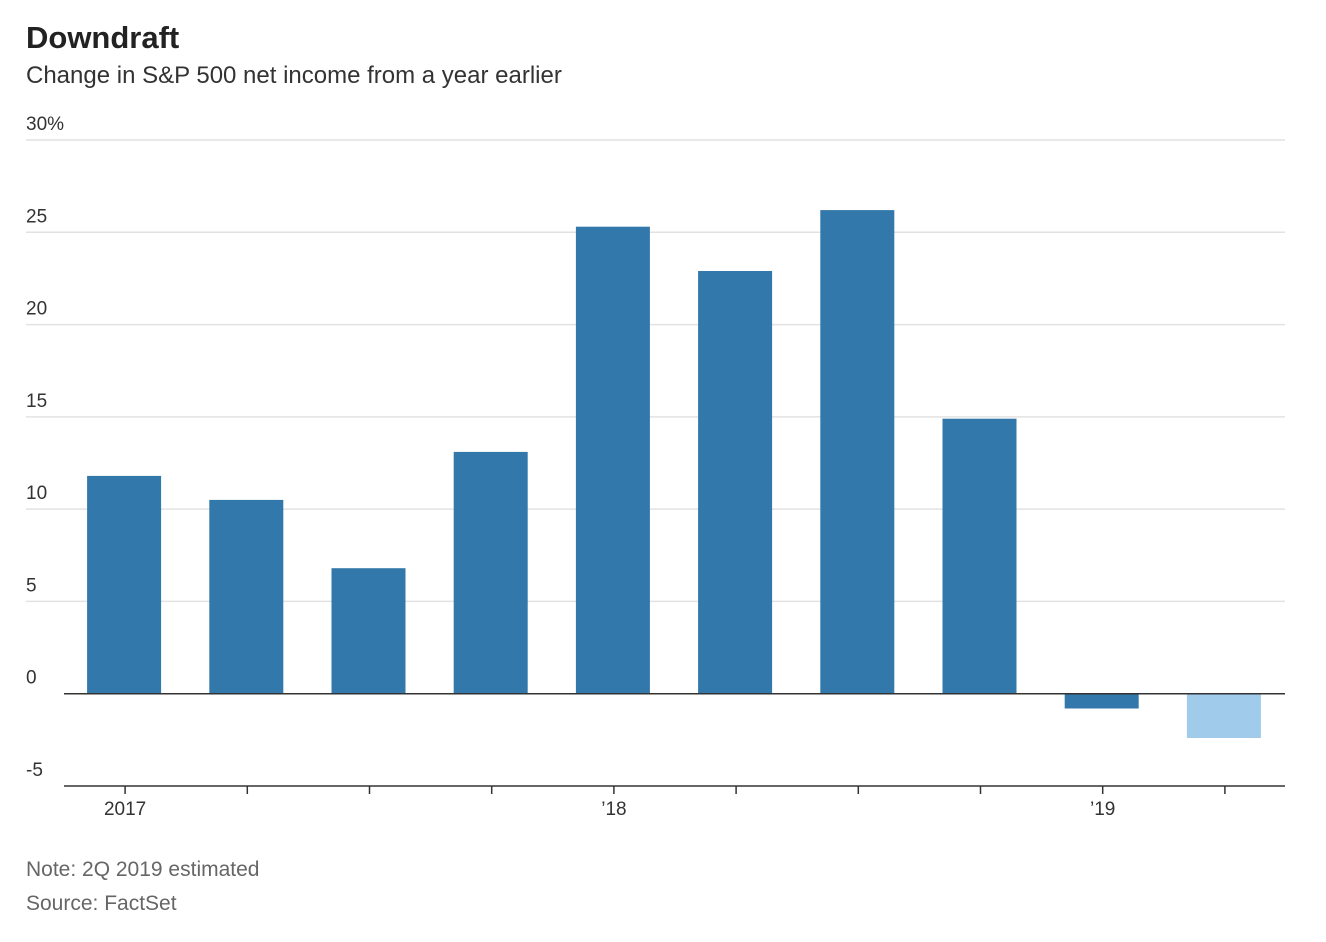  Describe the element at coordinates (979, 556) in the screenshot. I see `bar-4q-2018` at that location.